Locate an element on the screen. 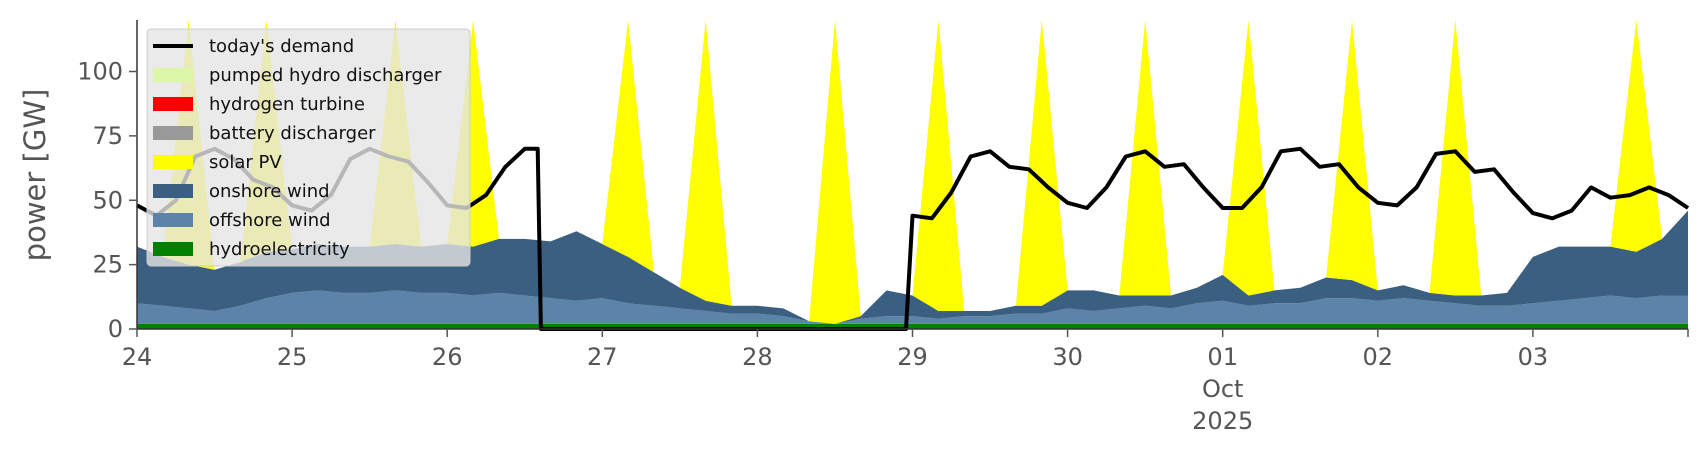 This screenshot has height=460, width=1706. x-tick-label: 02 is located at coordinates (1378, 357).